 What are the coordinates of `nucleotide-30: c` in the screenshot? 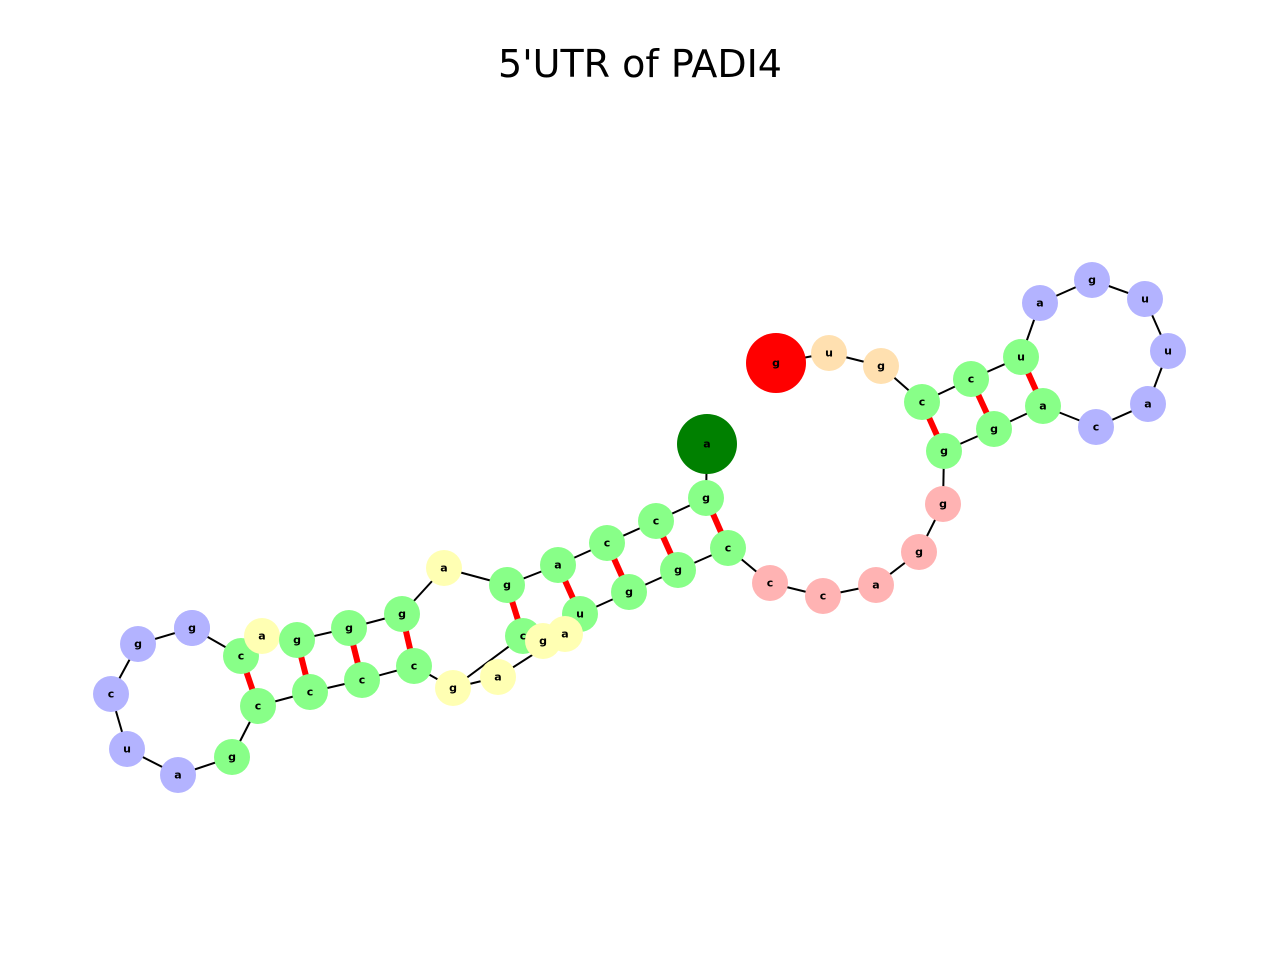 It's located at (310, 692).